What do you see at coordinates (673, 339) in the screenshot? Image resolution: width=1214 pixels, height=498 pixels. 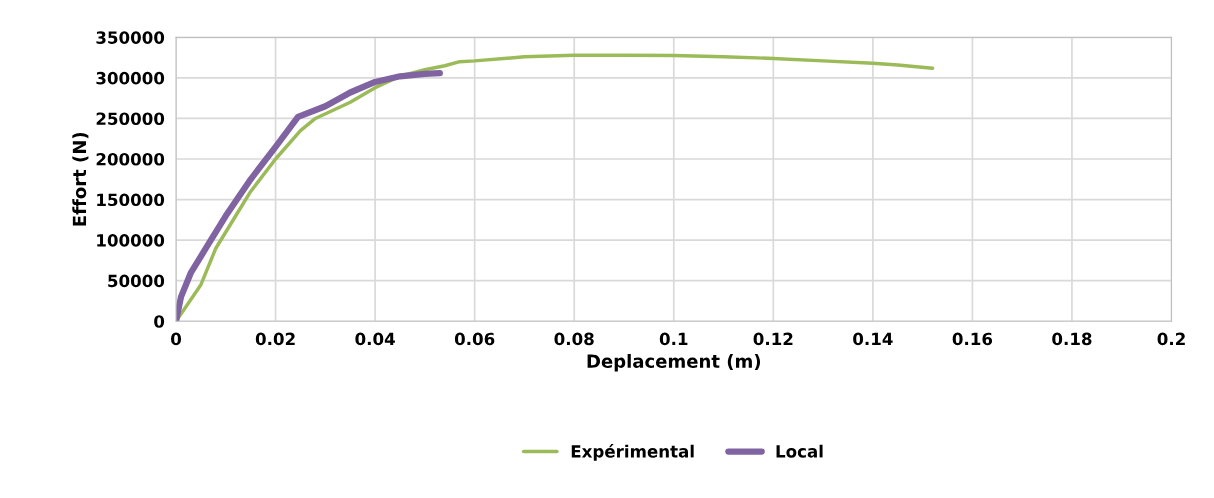 I see `x-tick-label: 0.1` at bounding box center [673, 339].